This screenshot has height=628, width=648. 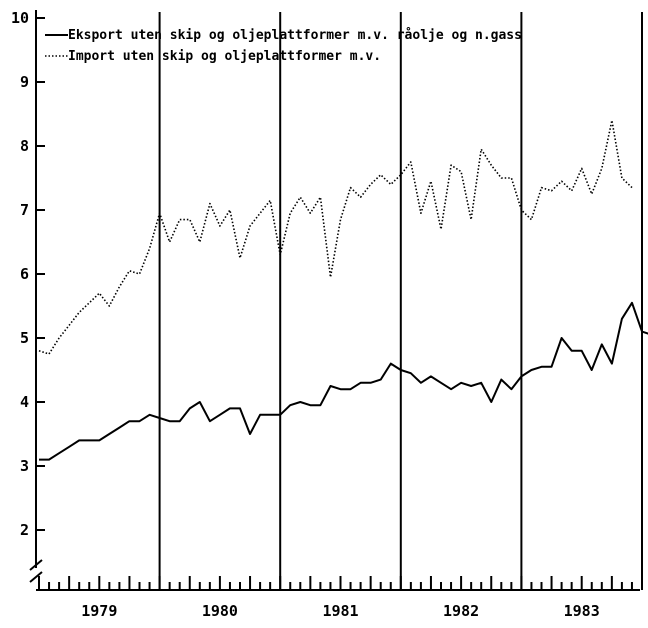 What do you see at coordinates (99, 611) in the screenshot?
I see `x-tick-label: 1979` at bounding box center [99, 611].